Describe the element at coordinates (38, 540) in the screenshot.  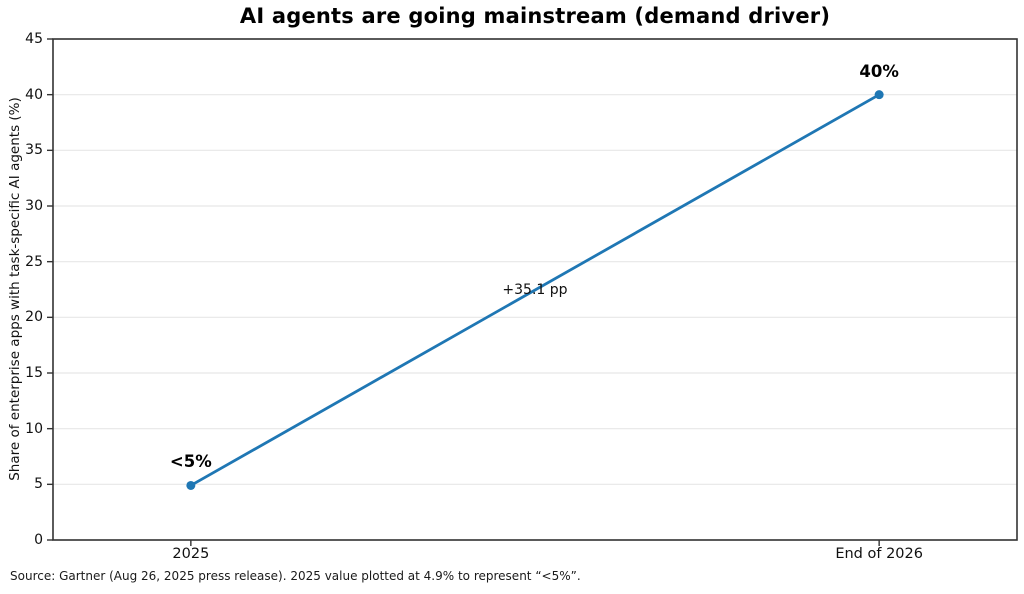
I see `y-tick-label: 0` at that location.